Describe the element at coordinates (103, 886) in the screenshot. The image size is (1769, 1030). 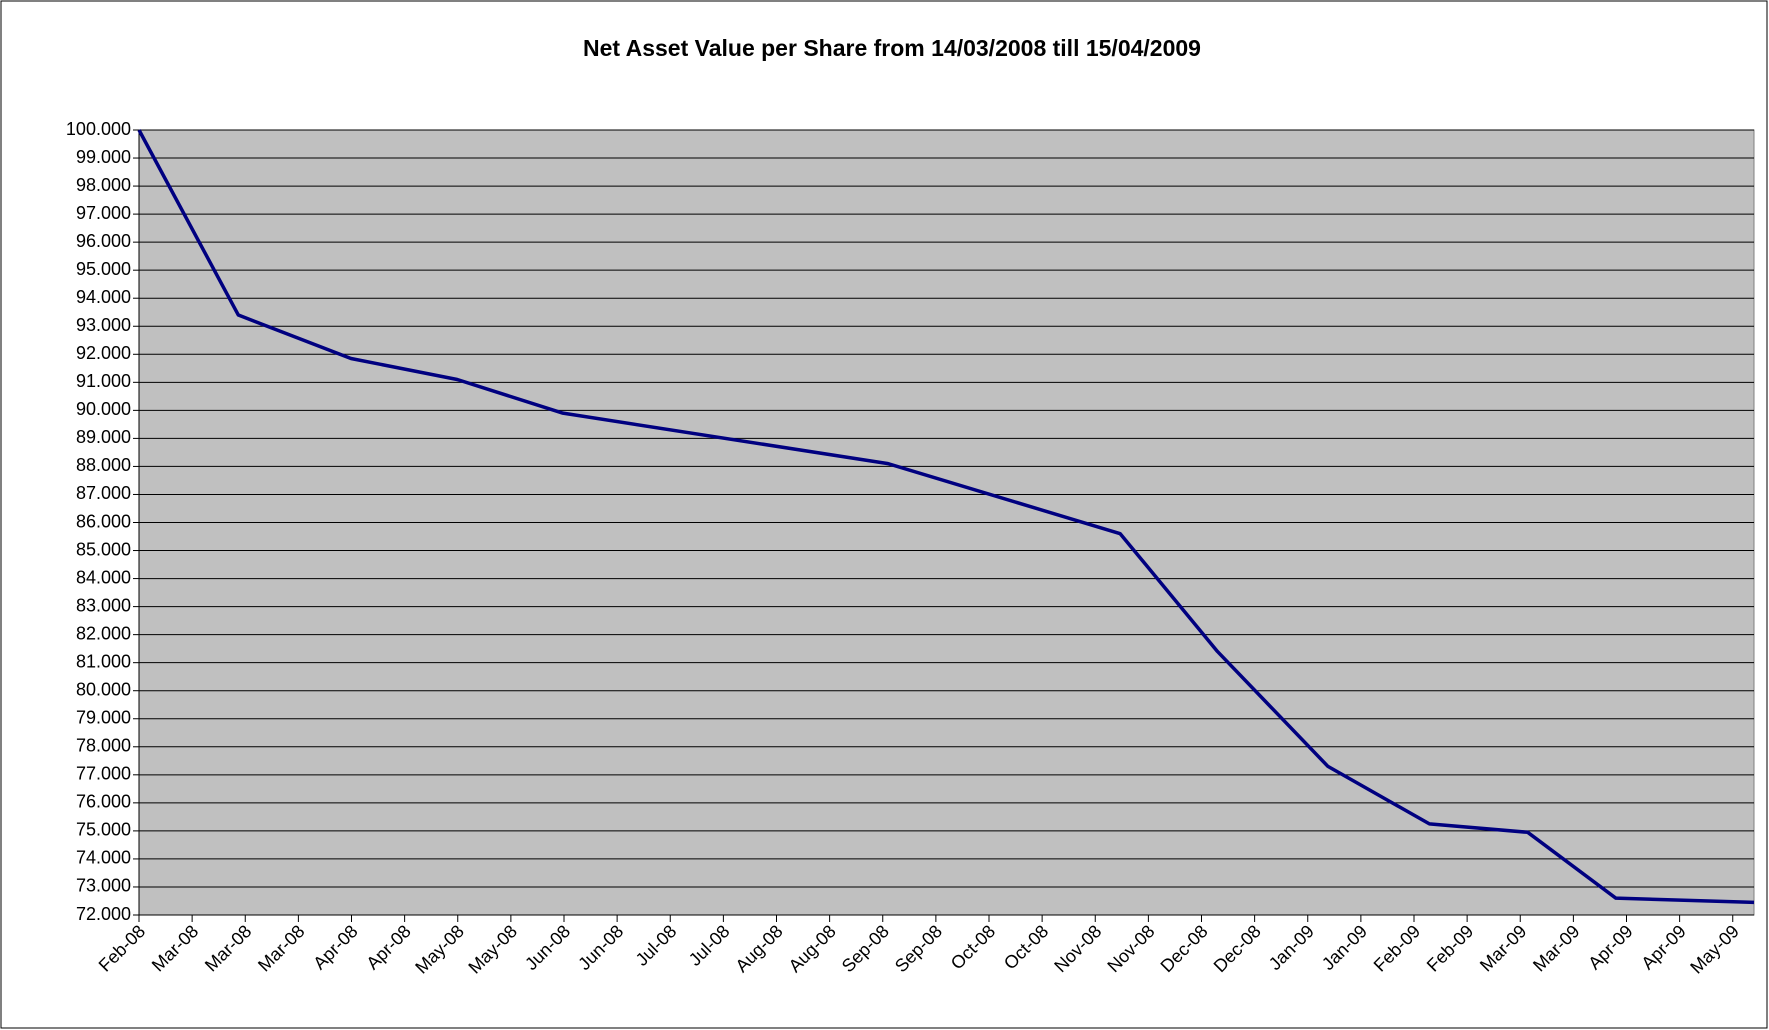
I see `y-tick-label: 73.000` at that location.